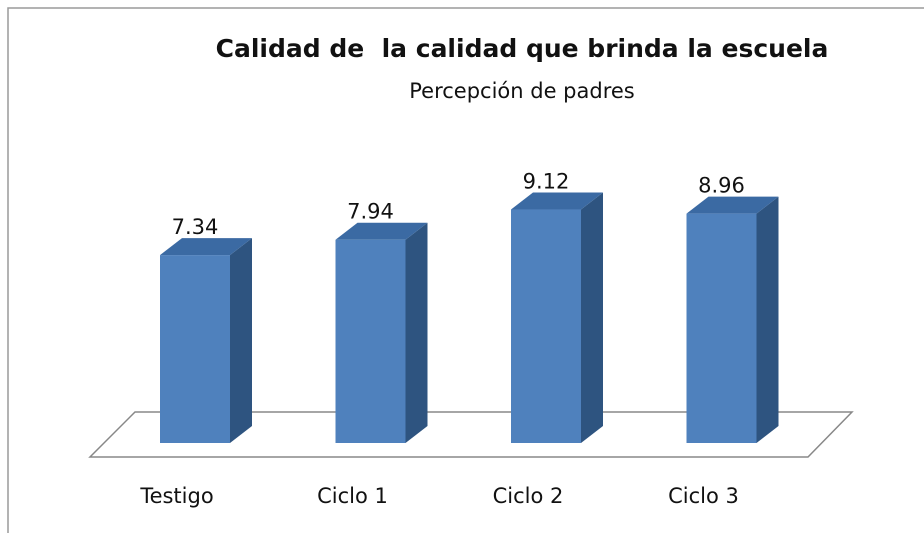 This screenshot has width=924, height=533. What do you see at coordinates (546, 182) in the screenshot?
I see `value-label: 9.12` at bounding box center [546, 182].